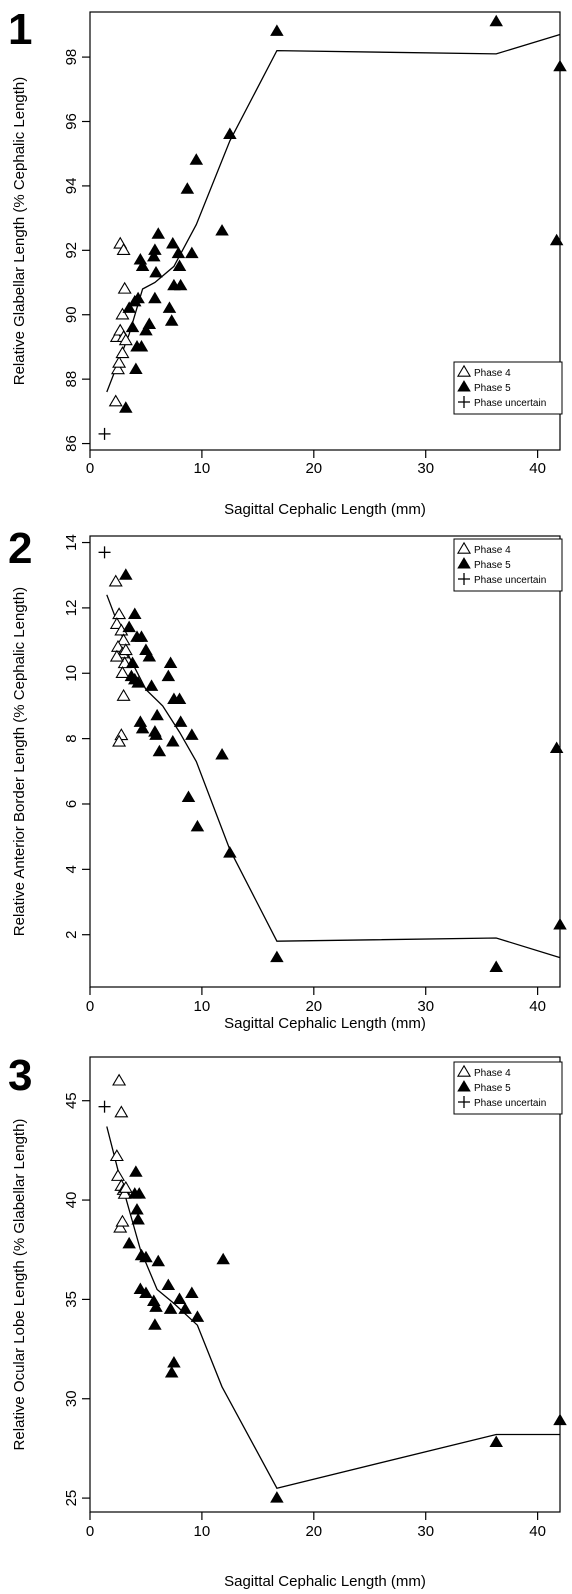  I want to click on y-tick-label: 14, so click(71, 542).